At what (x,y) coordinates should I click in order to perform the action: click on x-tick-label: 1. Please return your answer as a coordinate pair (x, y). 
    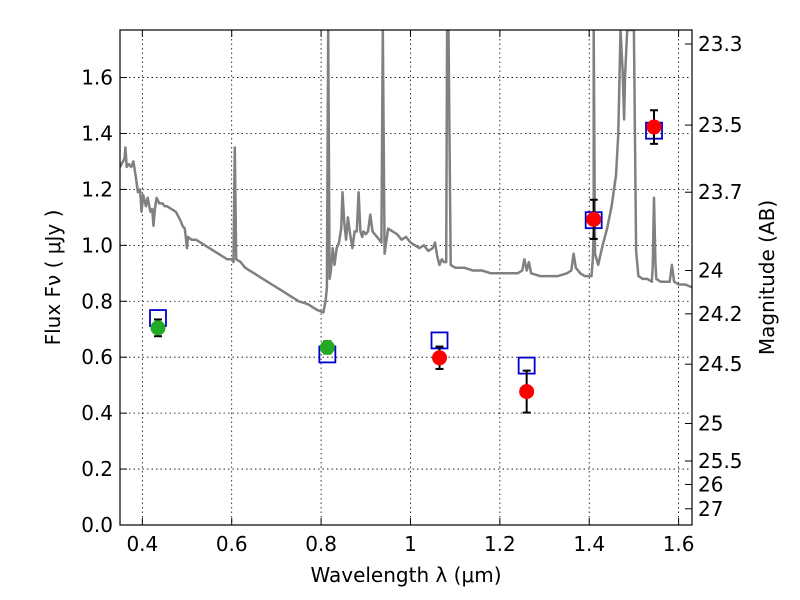
    Looking at the image, I should click on (410, 544).